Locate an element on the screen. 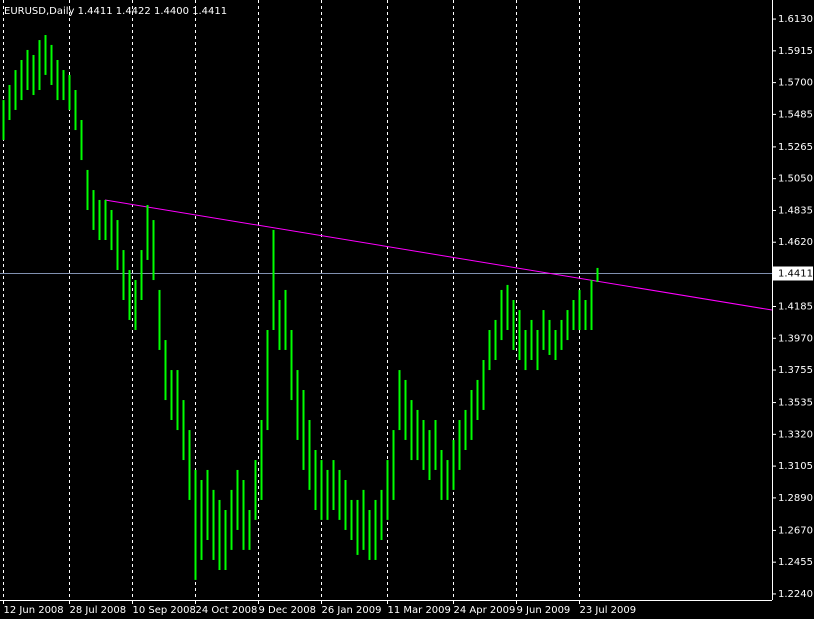 This screenshot has width=814, height=619. y-tick-label: 1.5700 is located at coordinates (795, 83).